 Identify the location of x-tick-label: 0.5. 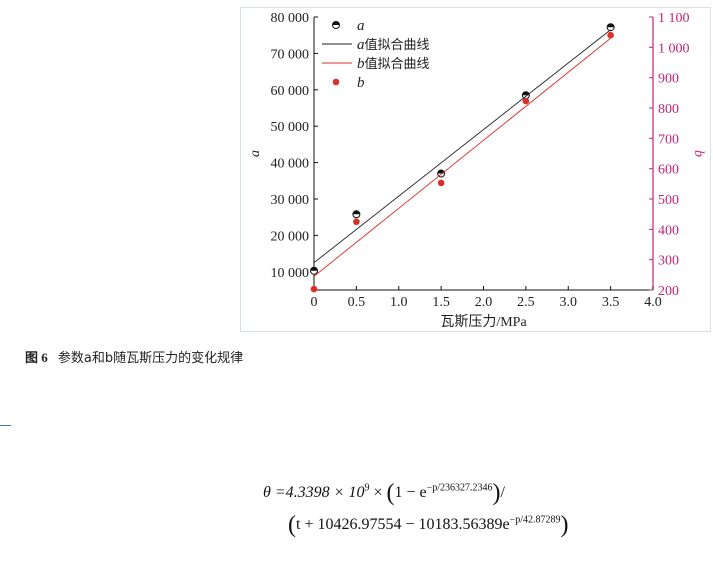
(357, 302).